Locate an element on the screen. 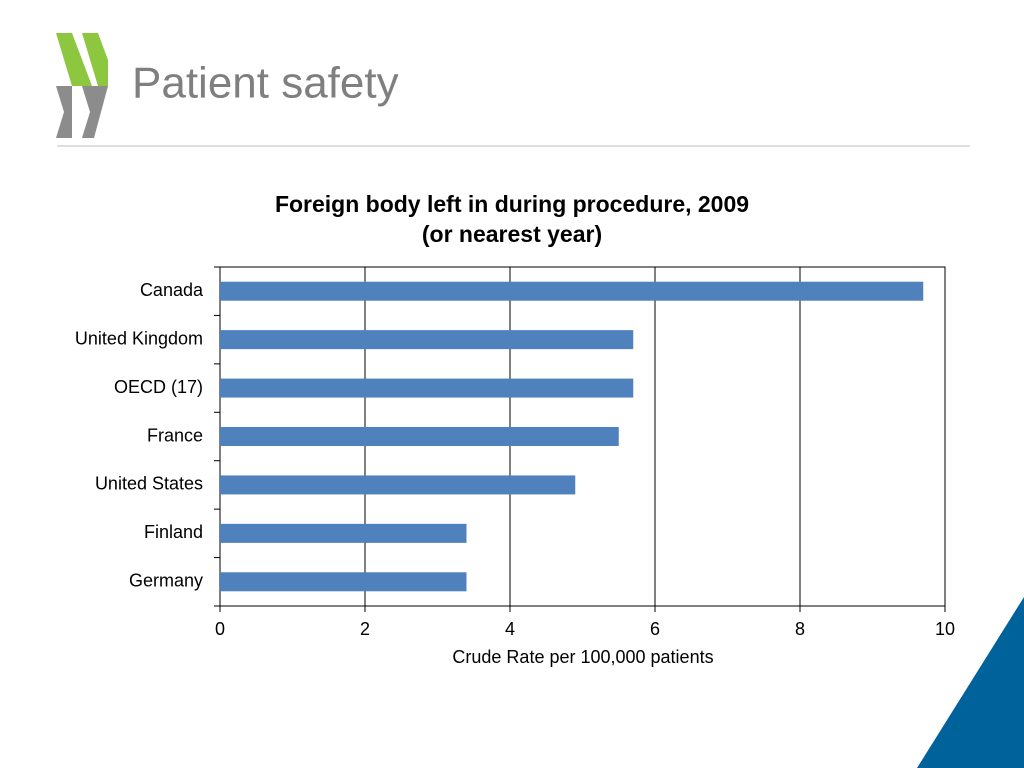 The width and height of the screenshot is (1024, 768). y-tick-label: United Kingdom is located at coordinates (139, 338).